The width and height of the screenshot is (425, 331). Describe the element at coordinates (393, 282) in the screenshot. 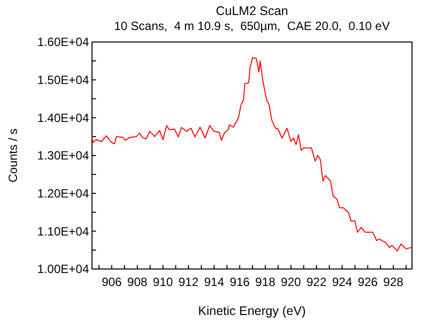

I see `x-tick-label: 928` at that location.